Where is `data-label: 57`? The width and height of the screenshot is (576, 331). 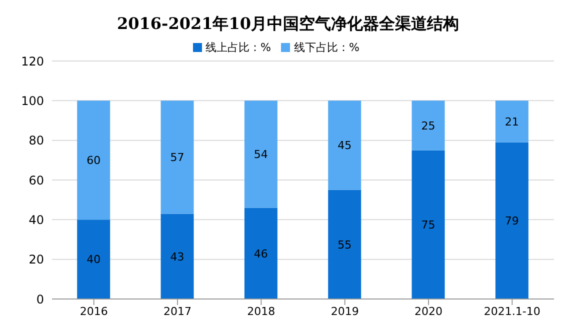
data-label: 57 is located at coordinates (177, 157).